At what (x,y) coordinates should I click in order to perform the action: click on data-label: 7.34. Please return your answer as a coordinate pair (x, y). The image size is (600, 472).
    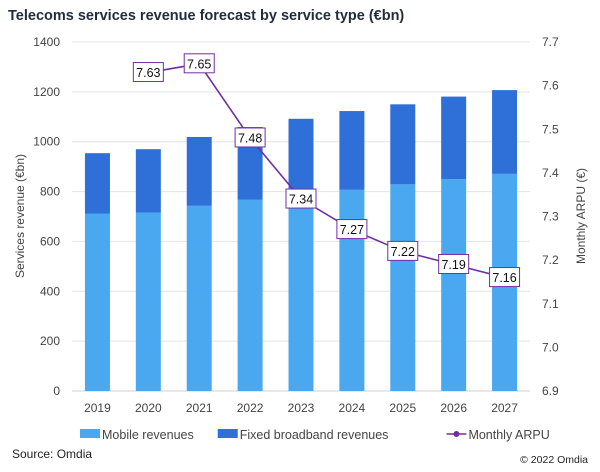
    Looking at the image, I should click on (301, 200).